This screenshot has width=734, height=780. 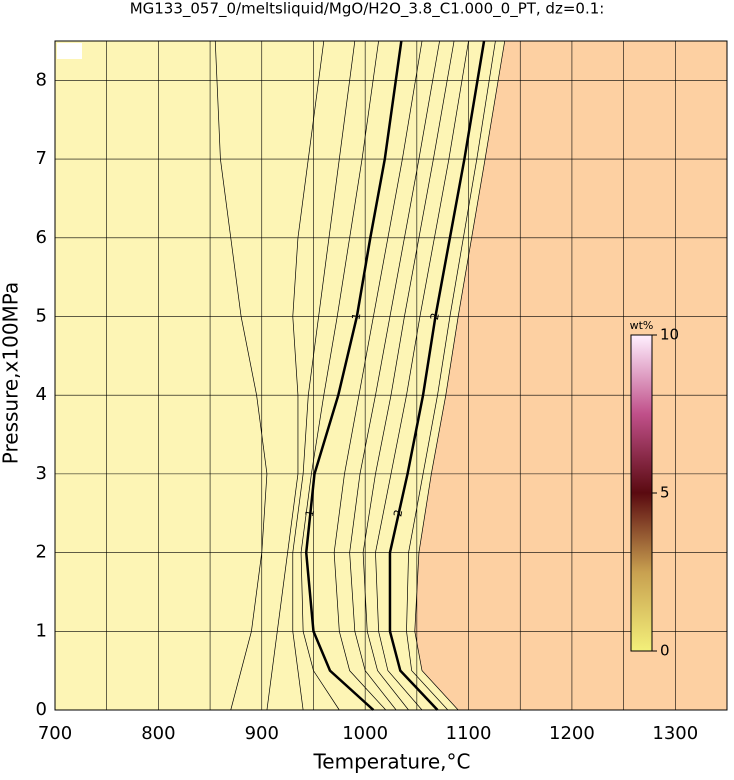 I want to click on y-tick-label: 2, so click(x=41, y=552).